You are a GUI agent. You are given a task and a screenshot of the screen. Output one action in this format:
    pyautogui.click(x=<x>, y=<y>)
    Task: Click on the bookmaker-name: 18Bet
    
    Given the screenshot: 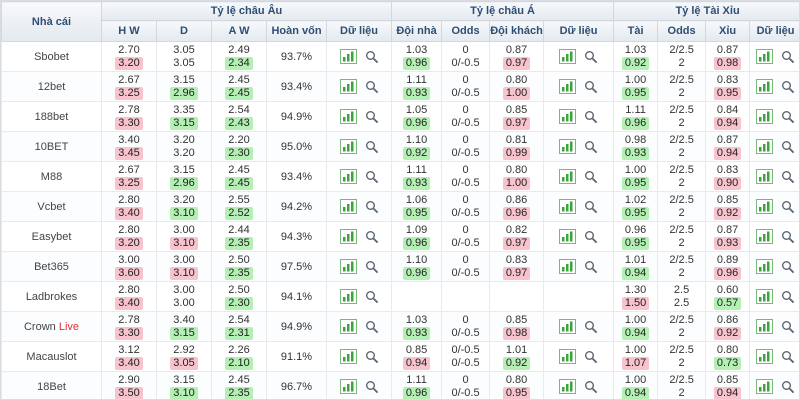 What is the action you would take?
    pyautogui.click(x=51, y=385)
    